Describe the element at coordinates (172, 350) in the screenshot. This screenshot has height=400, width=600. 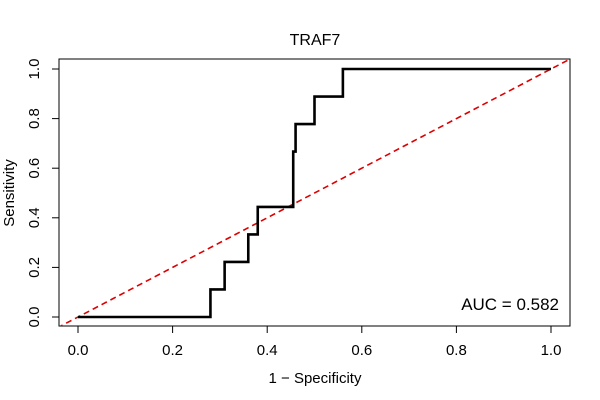
I see `x-axis-tick-label: 0.2` at that location.